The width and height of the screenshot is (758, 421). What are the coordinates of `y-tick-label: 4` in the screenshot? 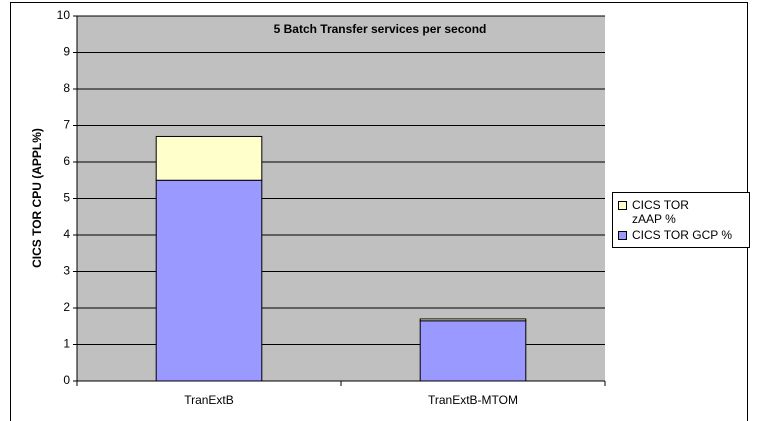 It's located at (66, 234).